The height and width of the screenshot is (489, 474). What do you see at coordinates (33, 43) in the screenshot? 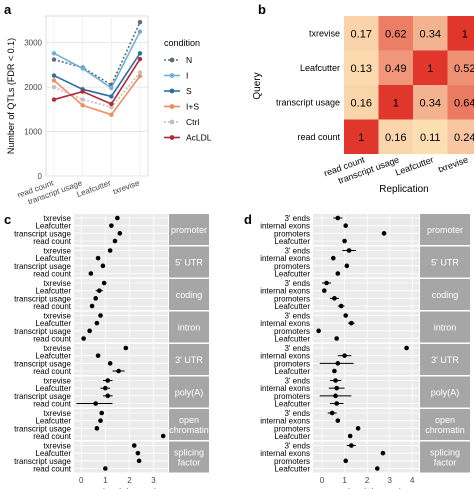
I see `y-tick-label: 3000` at bounding box center [33, 43].